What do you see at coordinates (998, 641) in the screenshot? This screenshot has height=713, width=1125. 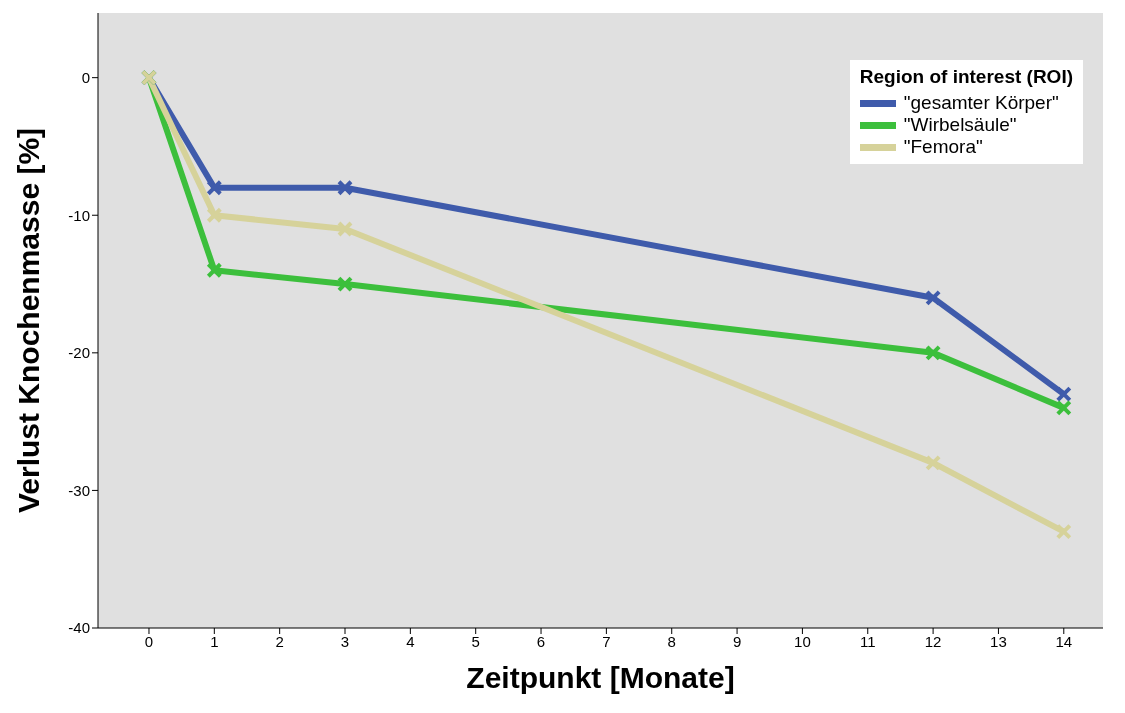 I see `x-tick-label: 13` at bounding box center [998, 641].